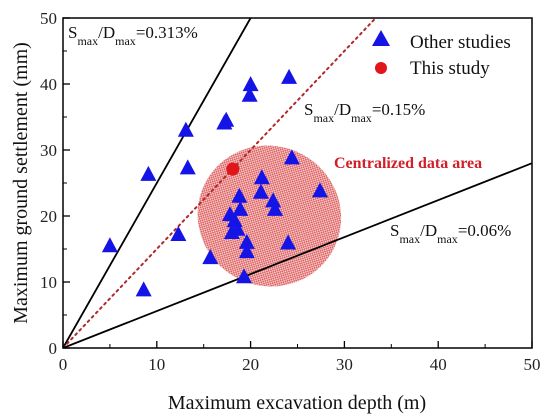 The image size is (550, 420). I want to click on x-tick-label-0: 0, so click(63, 364).